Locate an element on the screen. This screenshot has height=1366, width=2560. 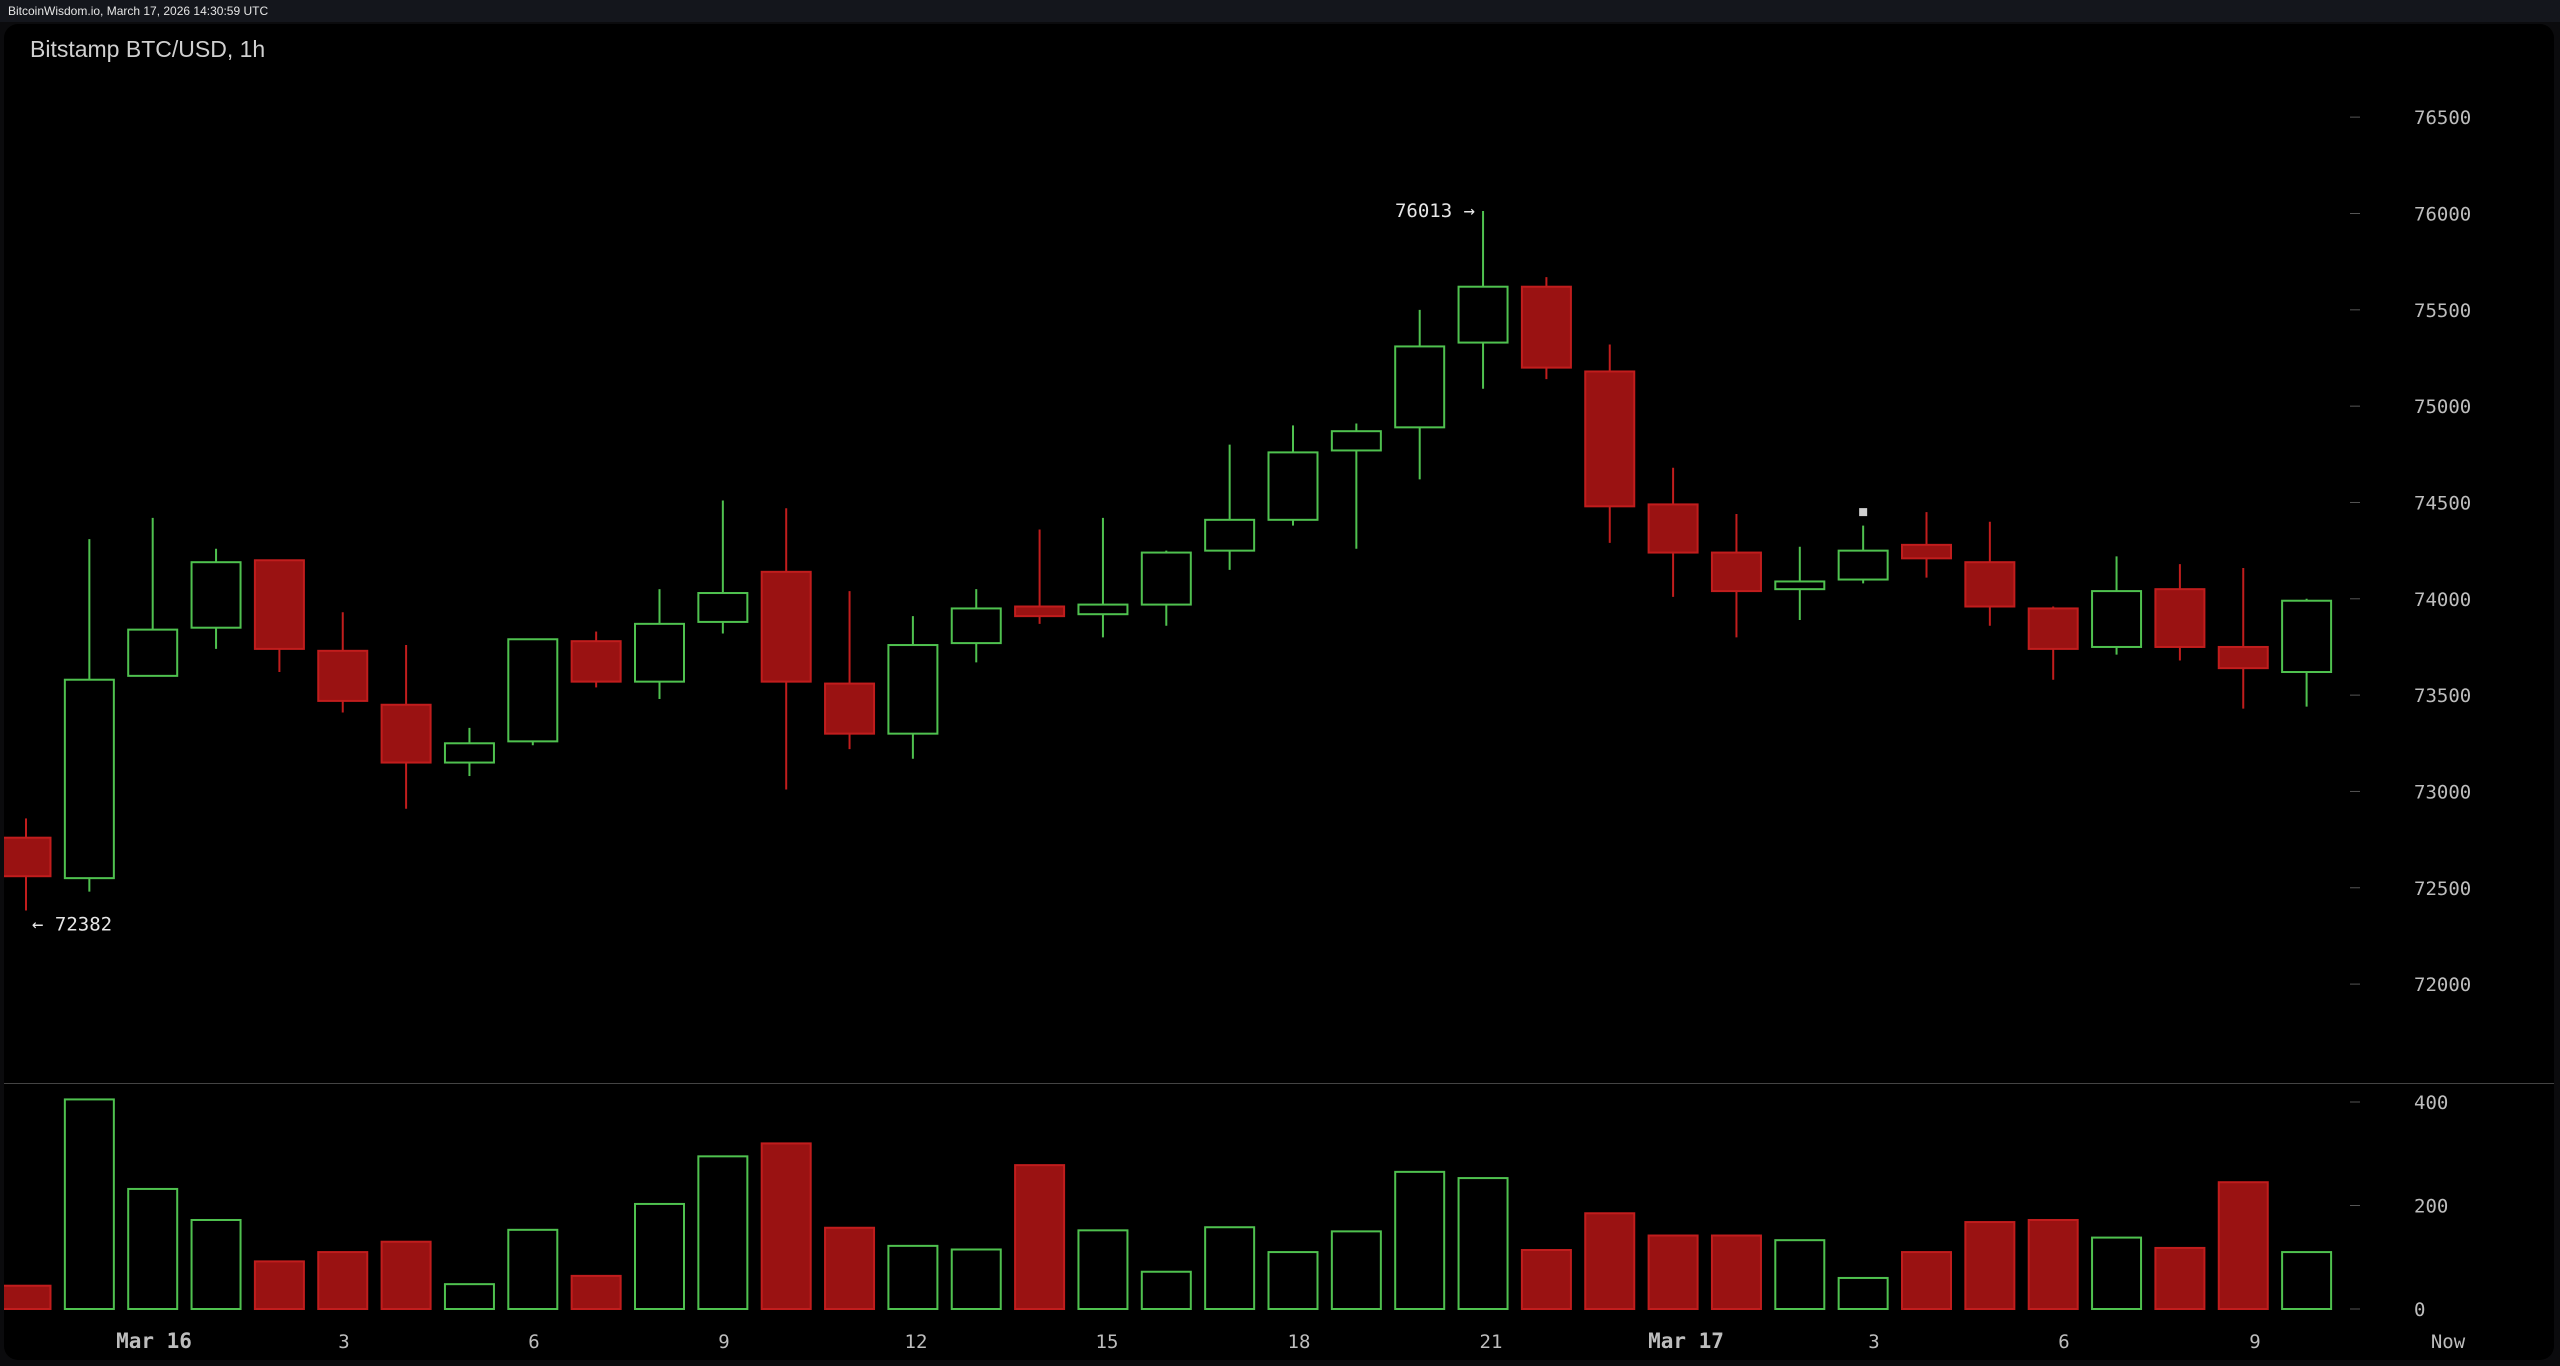
price-tick-label: 75000 is located at coordinates (2442, 407).